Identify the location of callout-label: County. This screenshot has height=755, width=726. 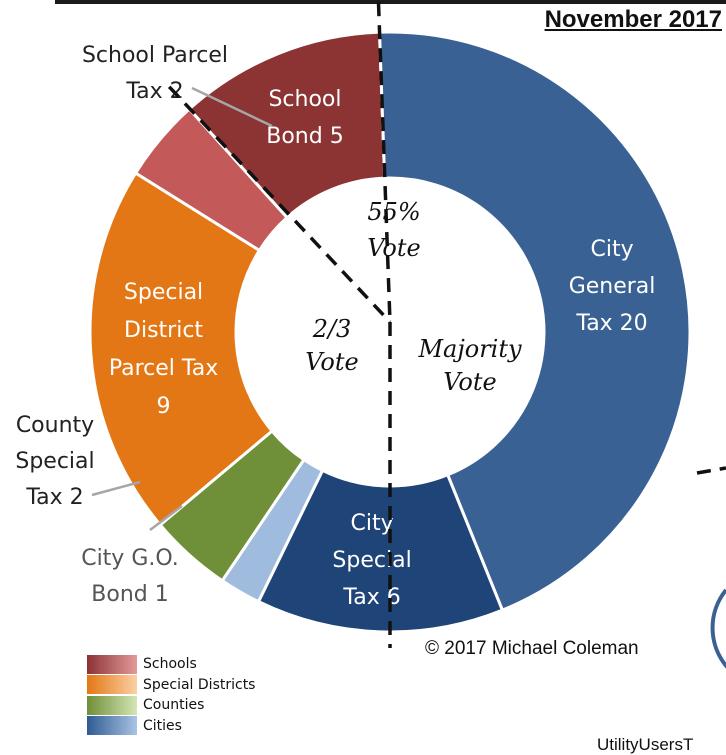
(55, 425).